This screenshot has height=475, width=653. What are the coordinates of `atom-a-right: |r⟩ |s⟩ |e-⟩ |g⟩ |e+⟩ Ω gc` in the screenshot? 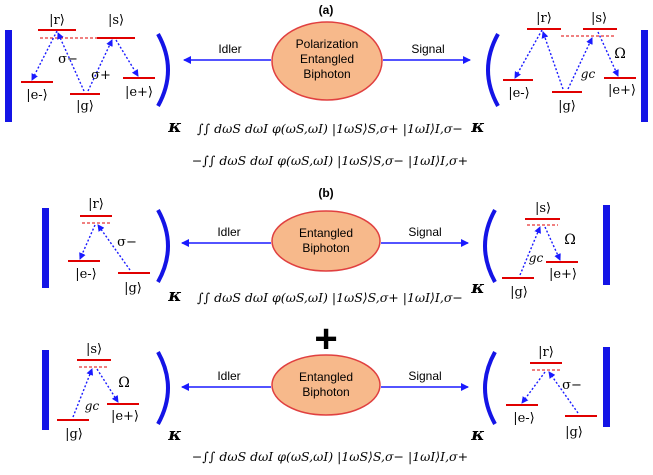 It's located at (569, 62).